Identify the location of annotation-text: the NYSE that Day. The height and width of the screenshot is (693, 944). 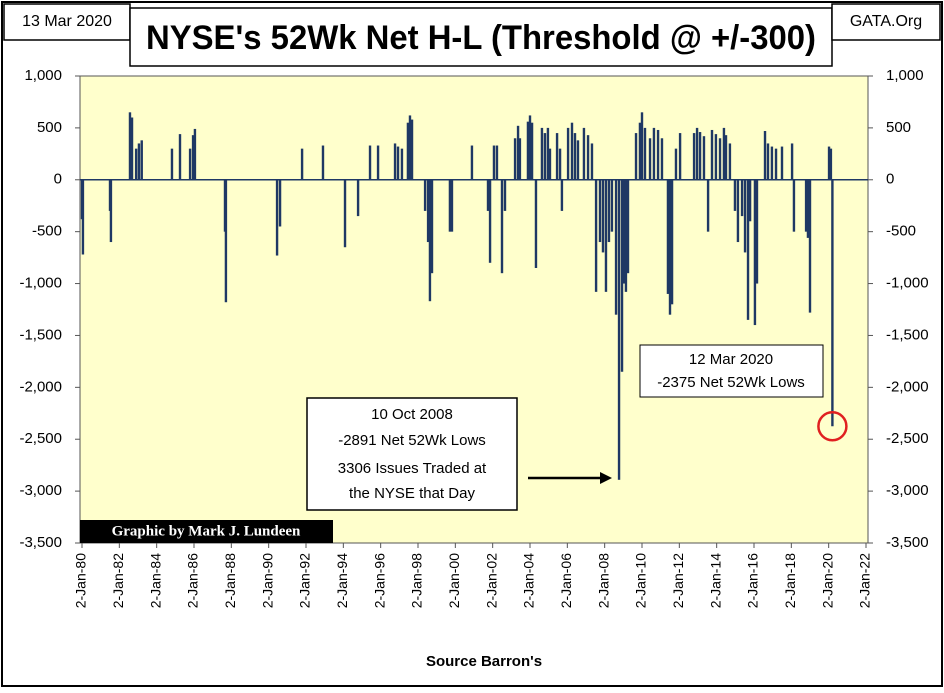
(412, 493).